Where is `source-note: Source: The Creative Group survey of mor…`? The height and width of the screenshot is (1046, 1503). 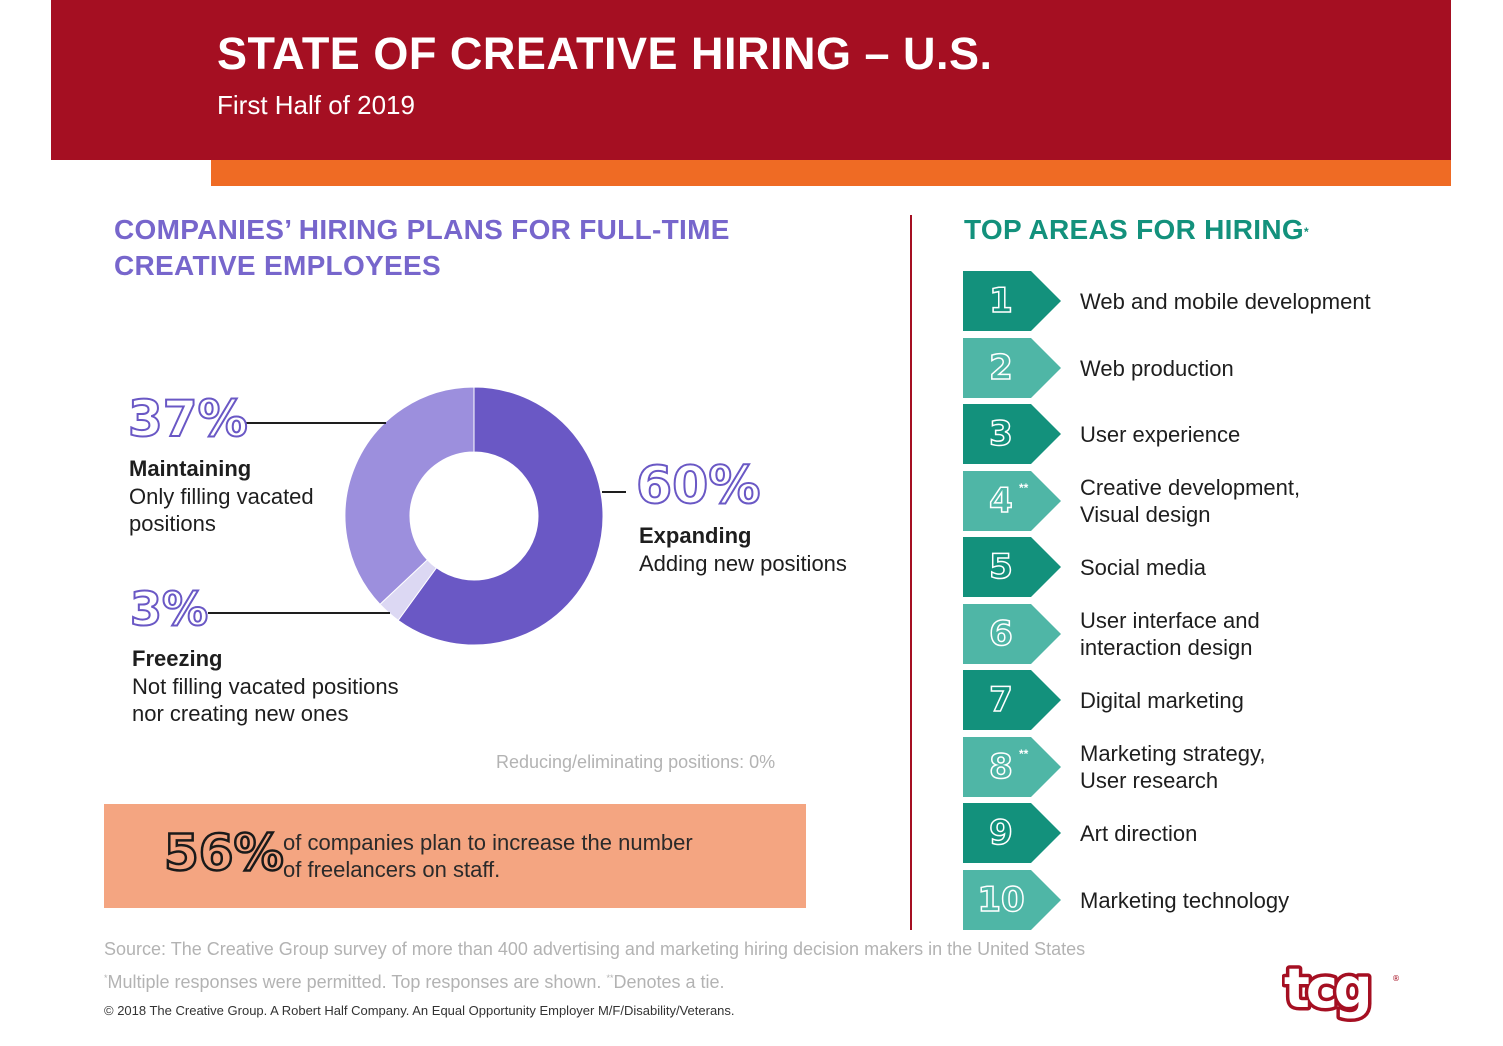
source-note: Source: The Creative Group survey of mor… is located at coordinates (595, 949).